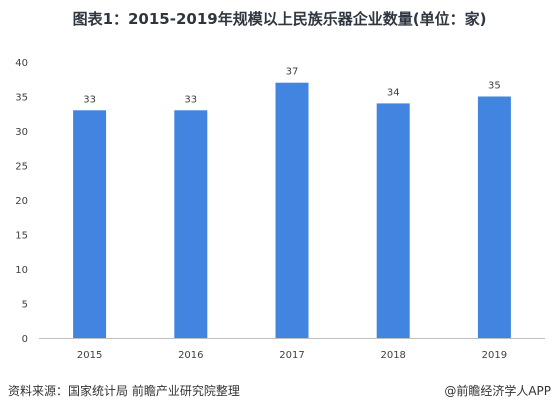 Image resolution: width=559 pixels, height=410 pixels. I want to click on source-note: 资料来源：国家统计局 前瞻产业研究院整理, so click(124, 391).